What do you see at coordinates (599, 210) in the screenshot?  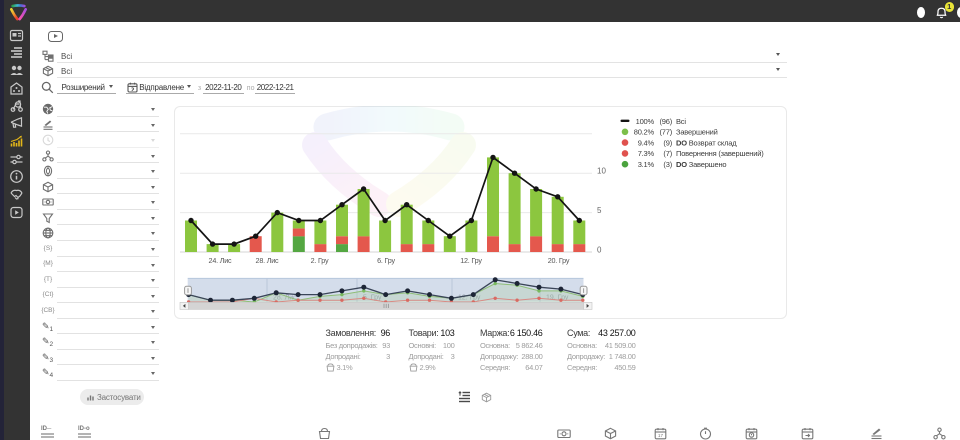 I see `svg-text: 5` at bounding box center [599, 210].